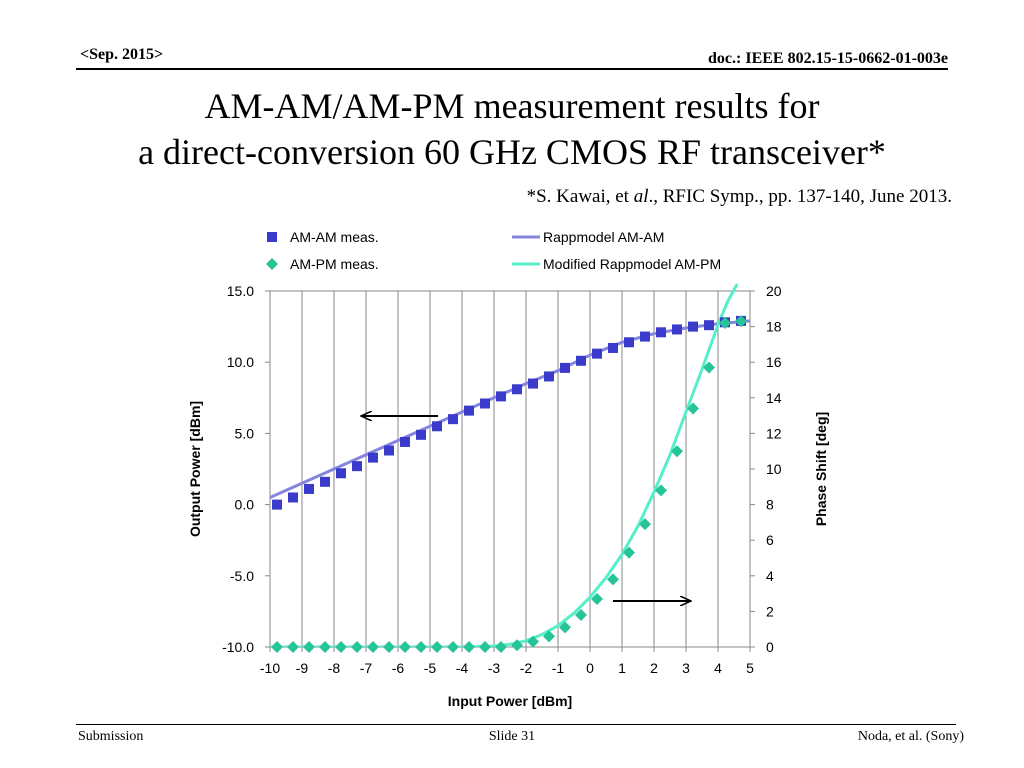  I want to click on footer-divider, so click(516, 724).